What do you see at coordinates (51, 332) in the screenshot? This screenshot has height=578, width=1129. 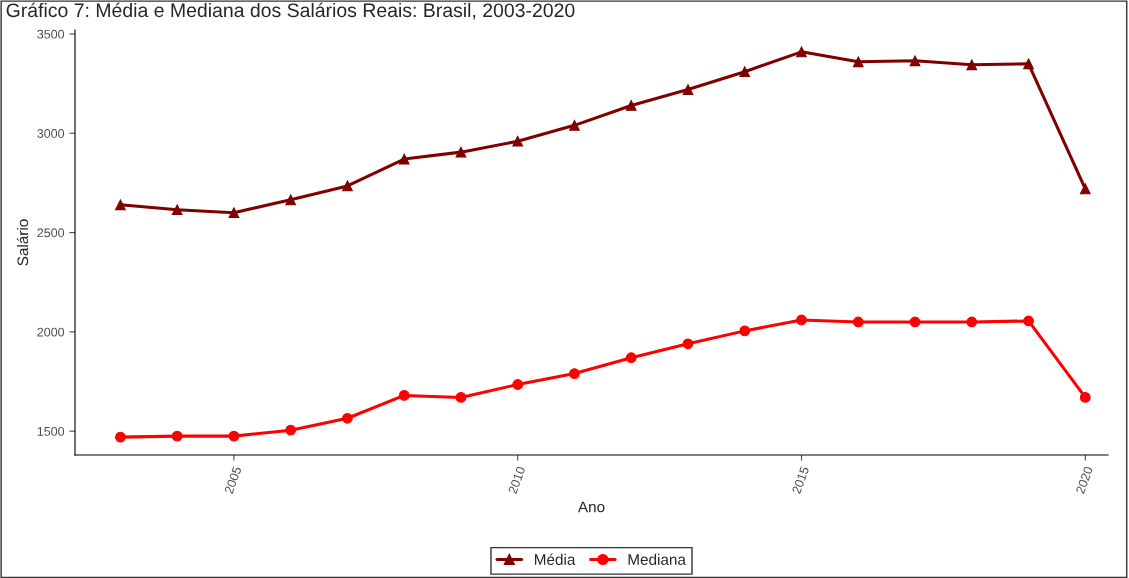 I see `y-tick-label: 2000` at bounding box center [51, 332].